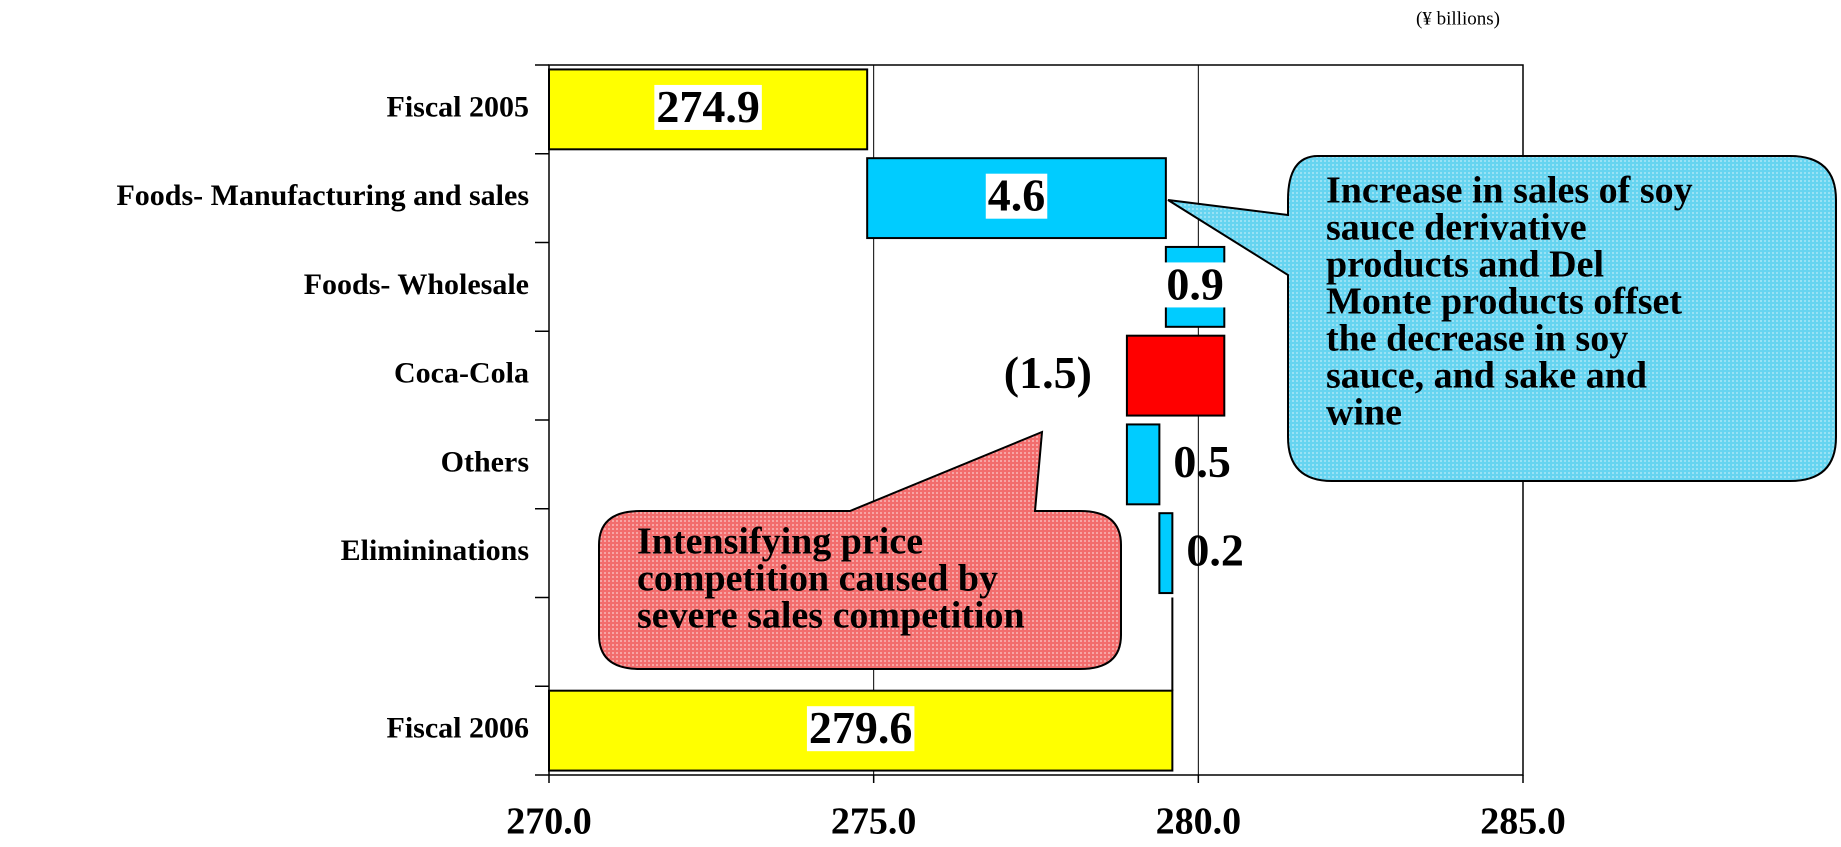 The height and width of the screenshot is (847, 1841). What do you see at coordinates (1504, 302) in the screenshot?
I see `annotation: Monte products offset` at bounding box center [1504, 302].